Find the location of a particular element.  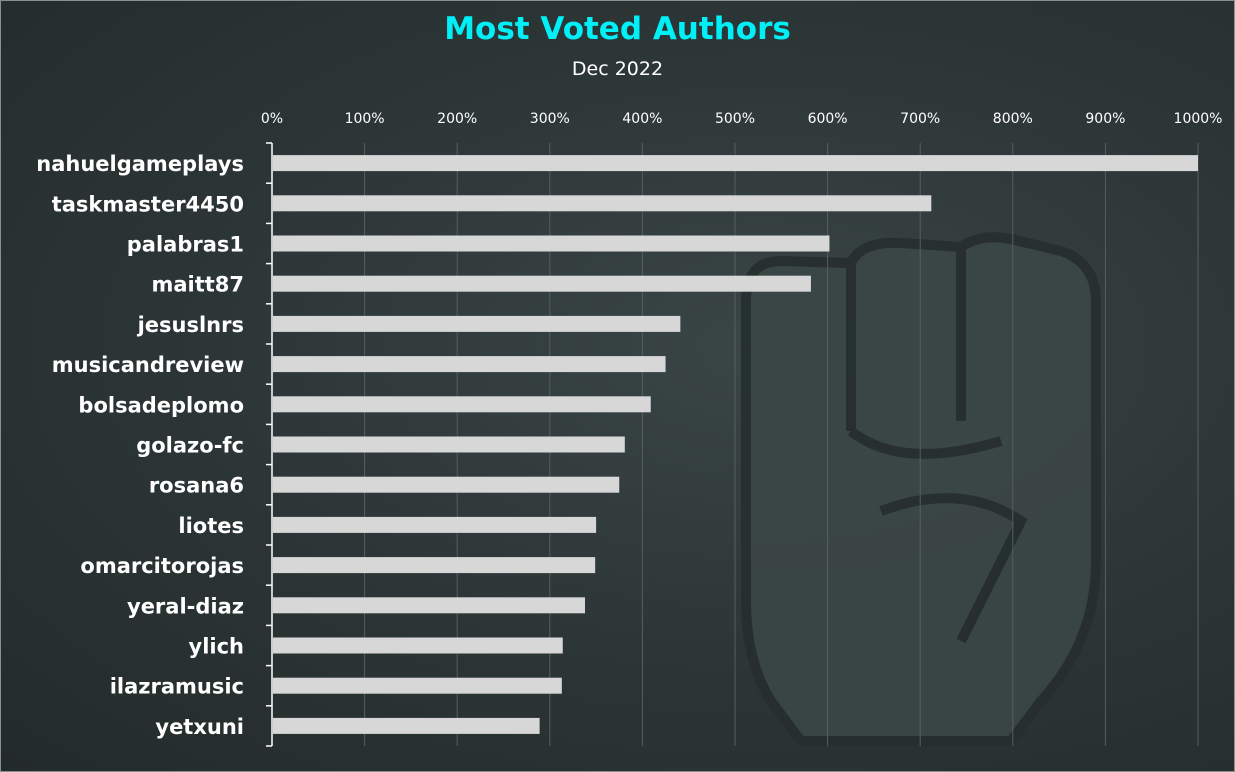

x-tick-label: 100% is located at coordinates (365, 119).